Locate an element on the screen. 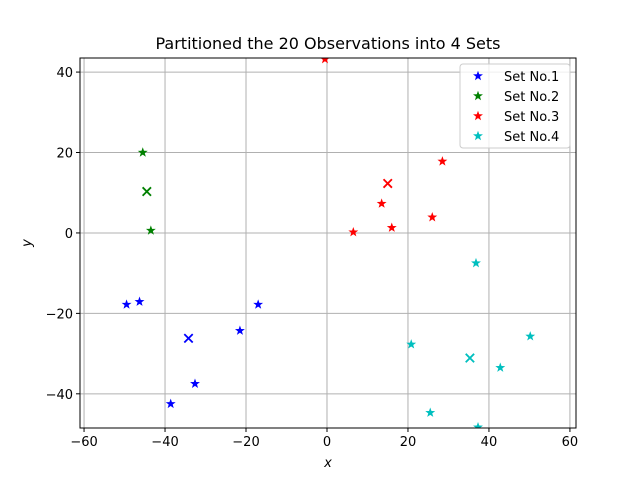 This screenshot has width=640, height=480. legend-box is located at coordinates (515, 106).